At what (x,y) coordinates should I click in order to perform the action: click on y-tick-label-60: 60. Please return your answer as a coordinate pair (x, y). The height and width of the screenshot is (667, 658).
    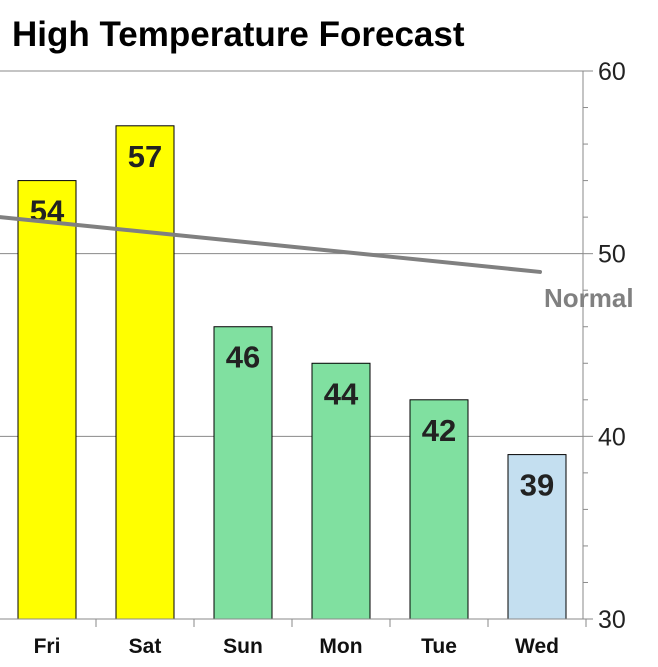
    Looking at the image, I should click on (612, 72).